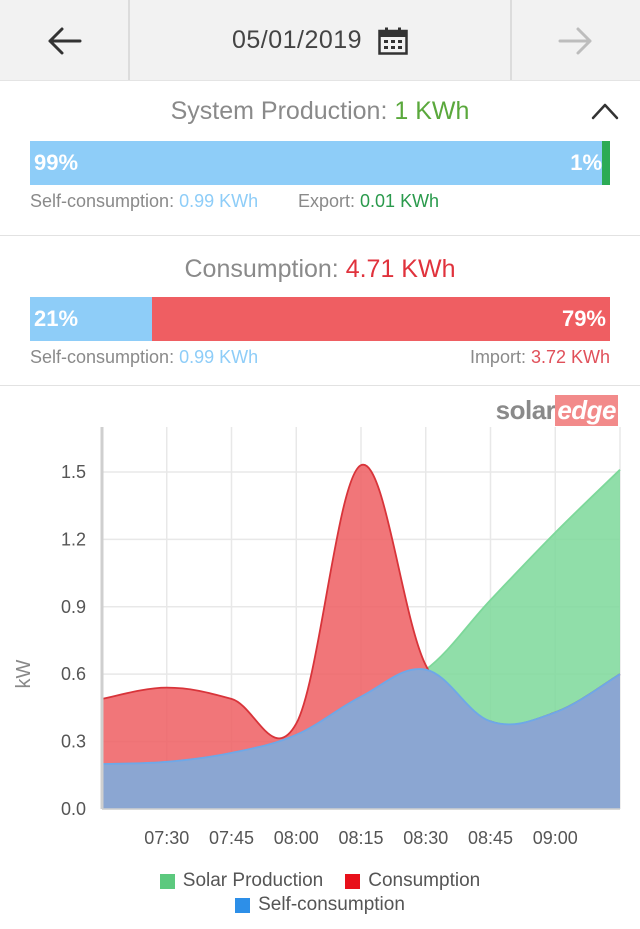 This screenshot has width=640, height=929. What do you see at coordinates (500, 357) in the screenshot?
I see `consumption-import-label: Import:` at bounding box center [500, 357].